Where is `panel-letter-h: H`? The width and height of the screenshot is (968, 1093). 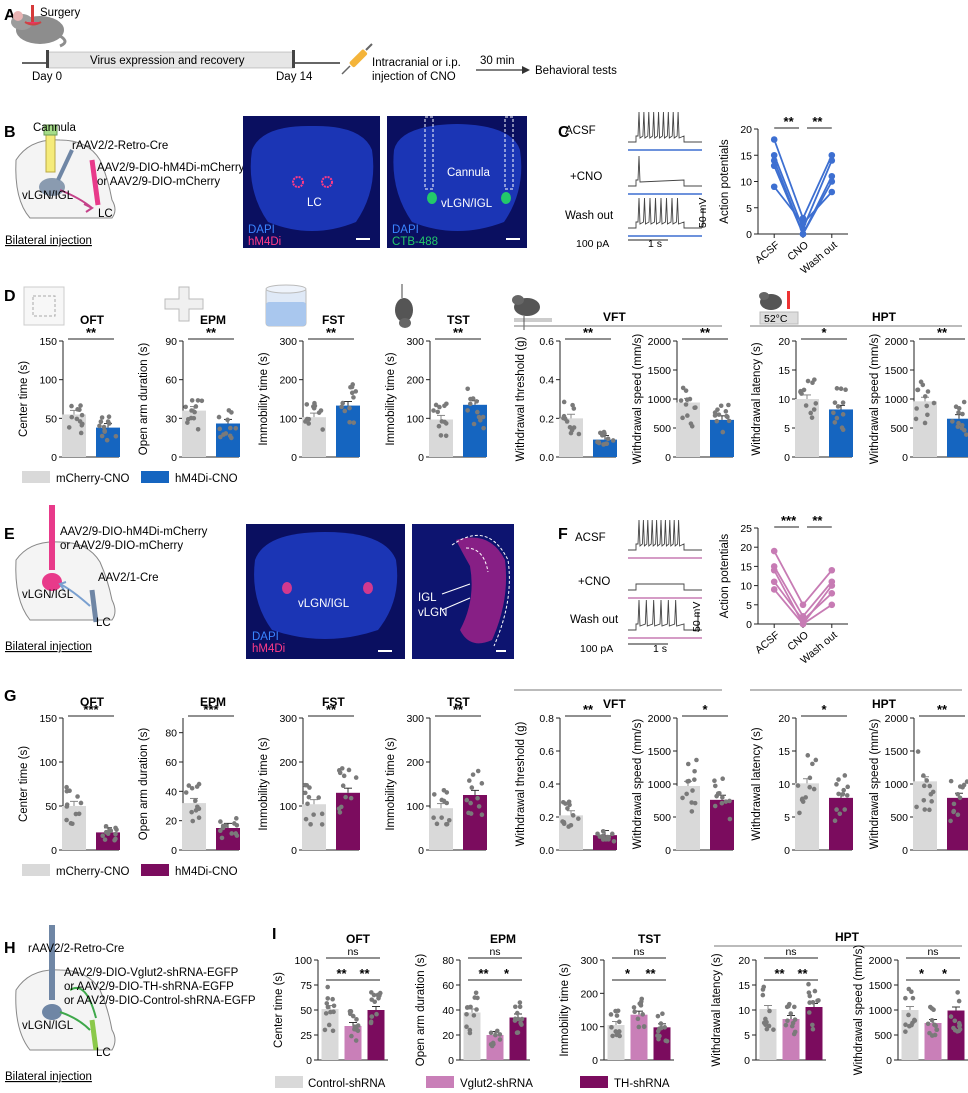
panel-letter-h: H is located at coordinates (10, 948).